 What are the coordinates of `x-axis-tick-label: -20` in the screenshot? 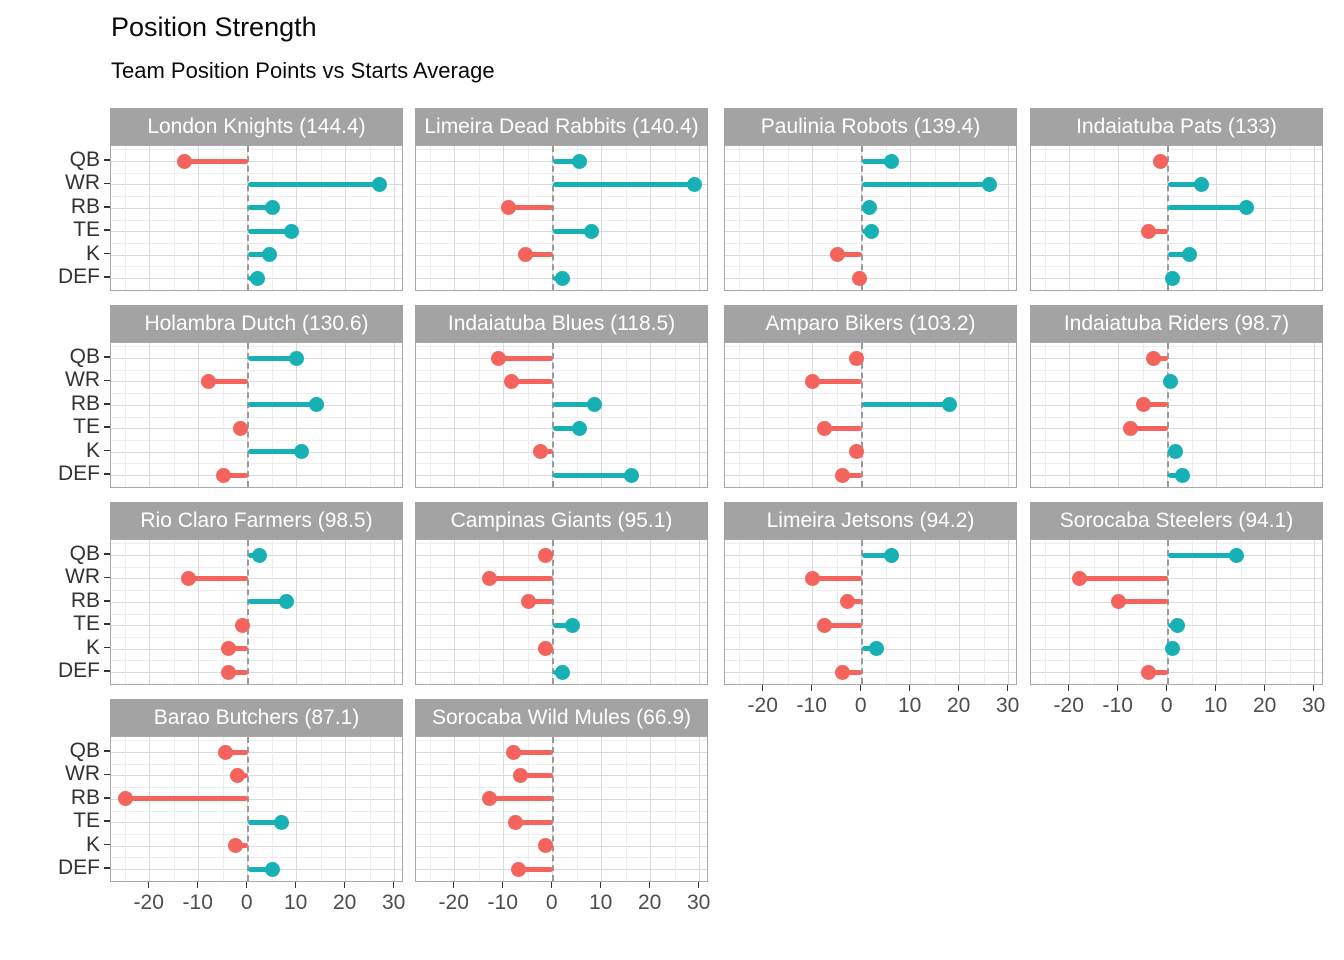 It's located at (762, 705).